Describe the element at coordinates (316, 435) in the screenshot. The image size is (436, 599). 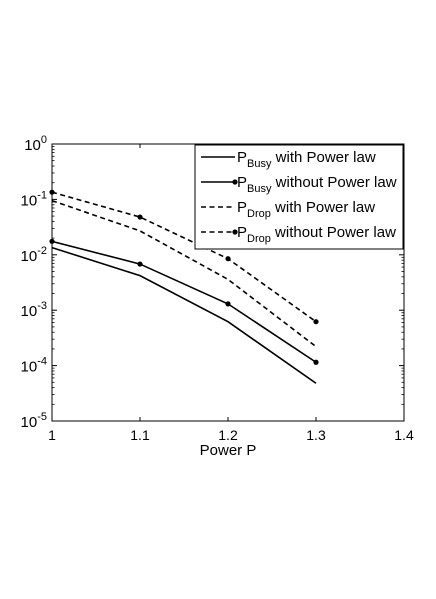
I see `x-tick-label: 1.3` at that location.